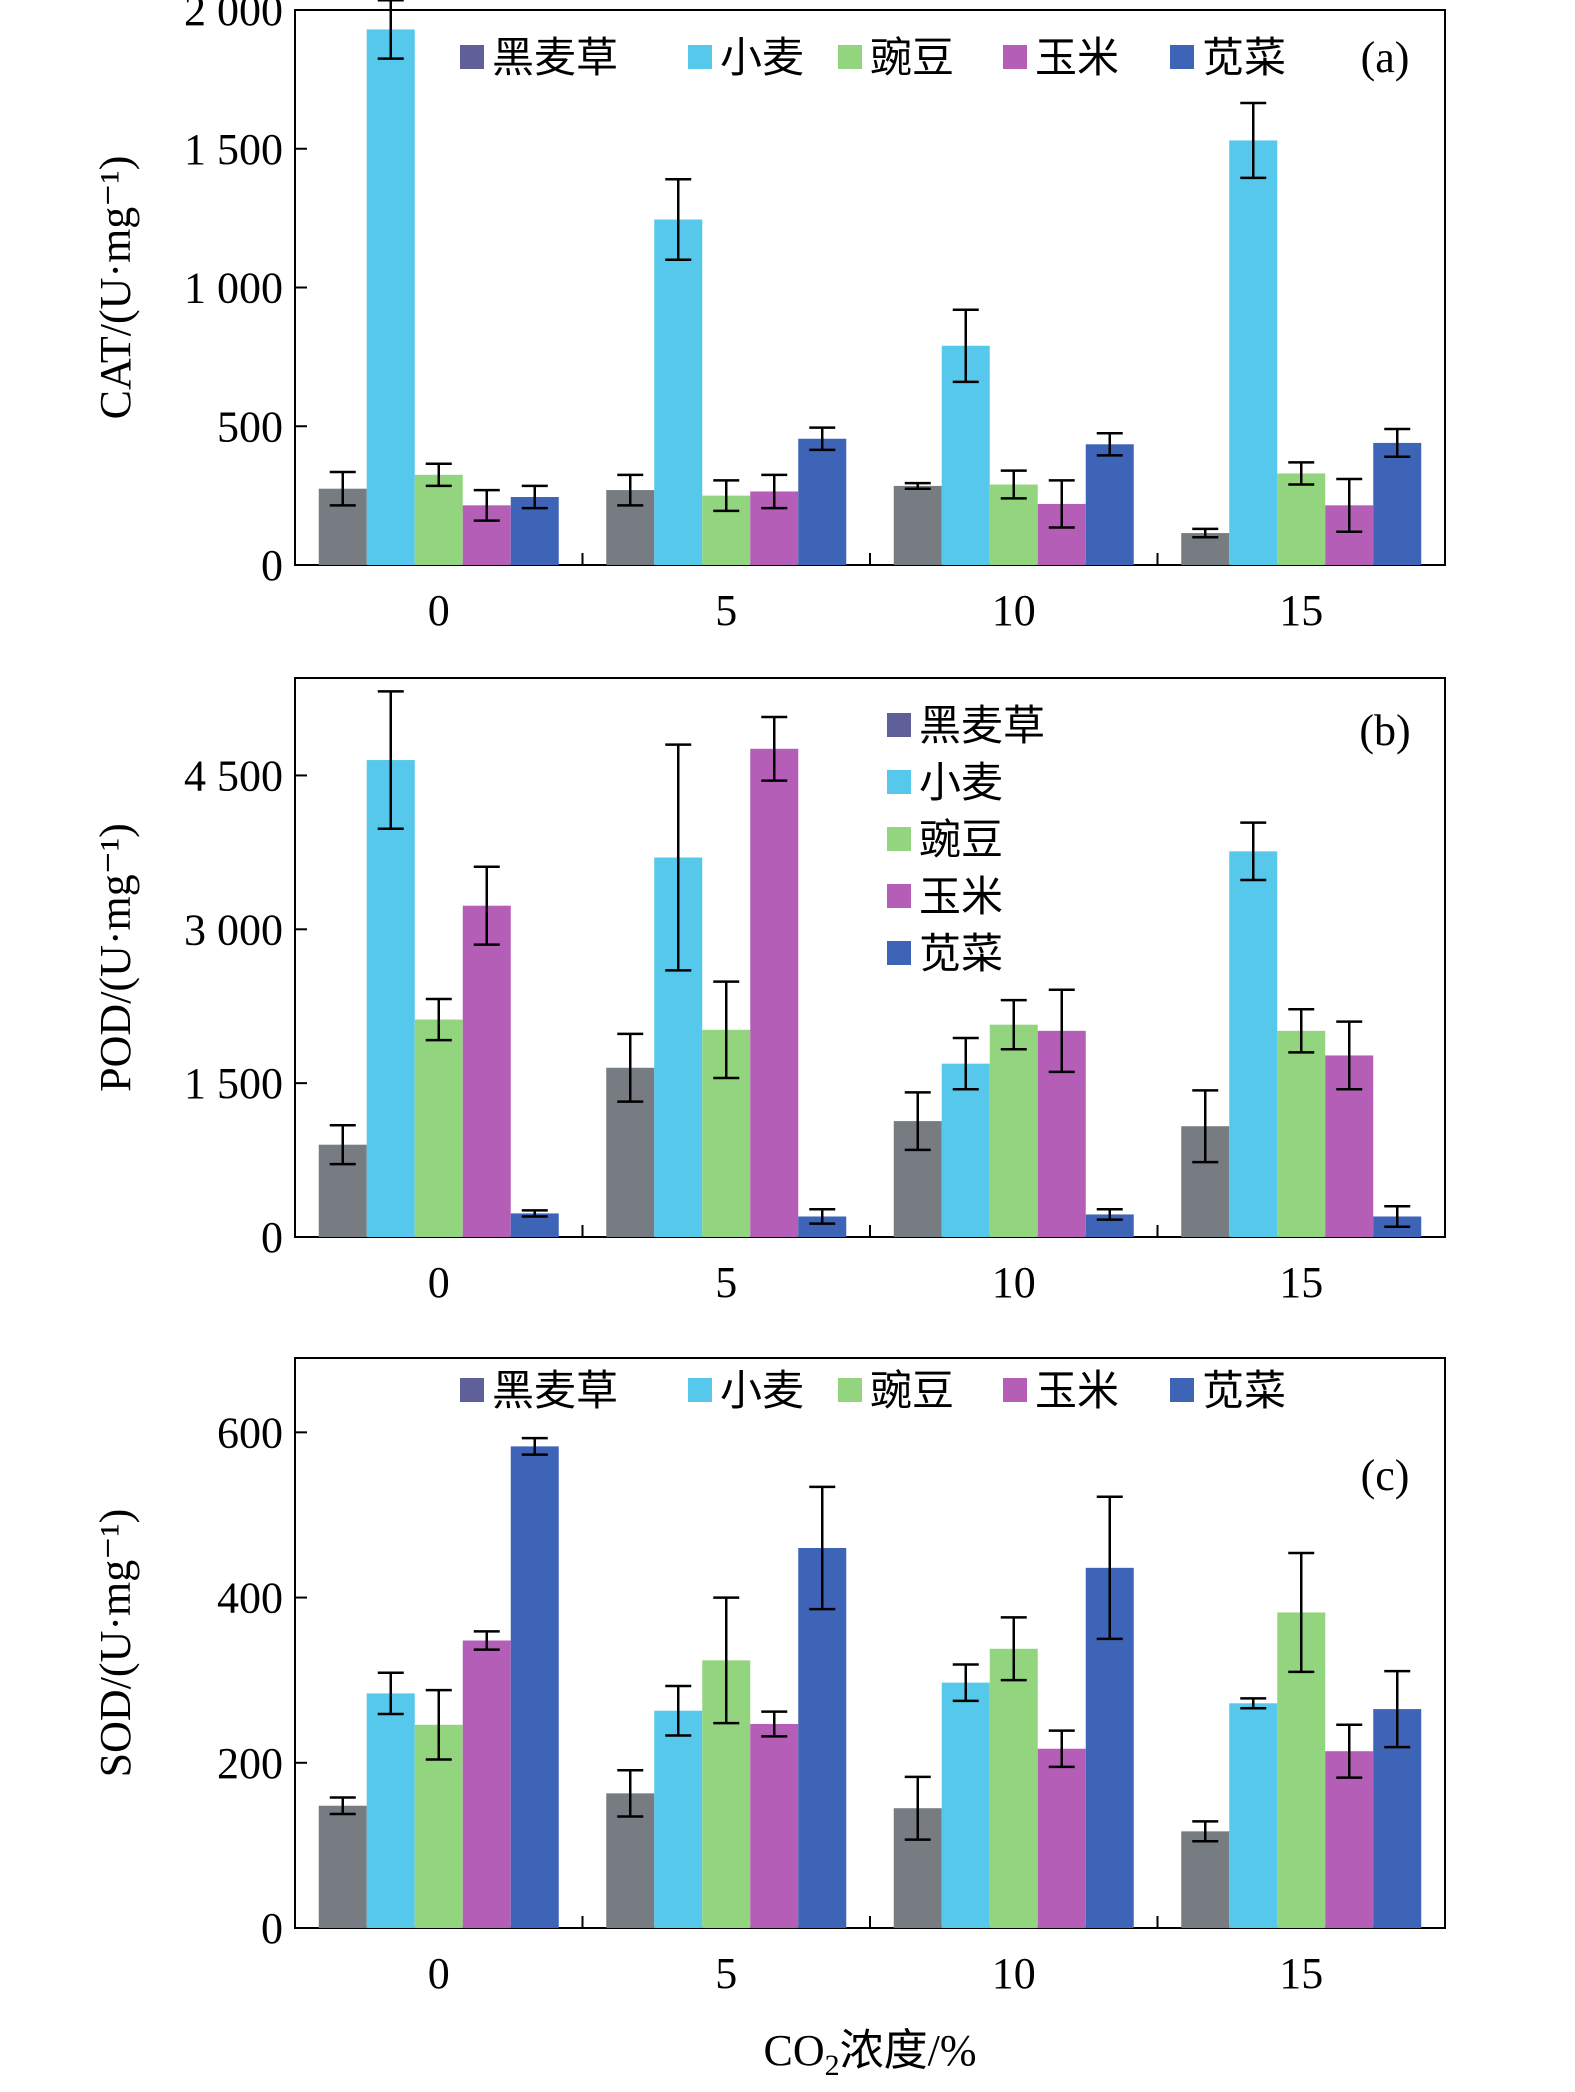 This screenshot has height=2092, width=1575. Describe the element at coordinates (250, 1598) in the screenshot. I see `y-tick-label: 400` at that location.